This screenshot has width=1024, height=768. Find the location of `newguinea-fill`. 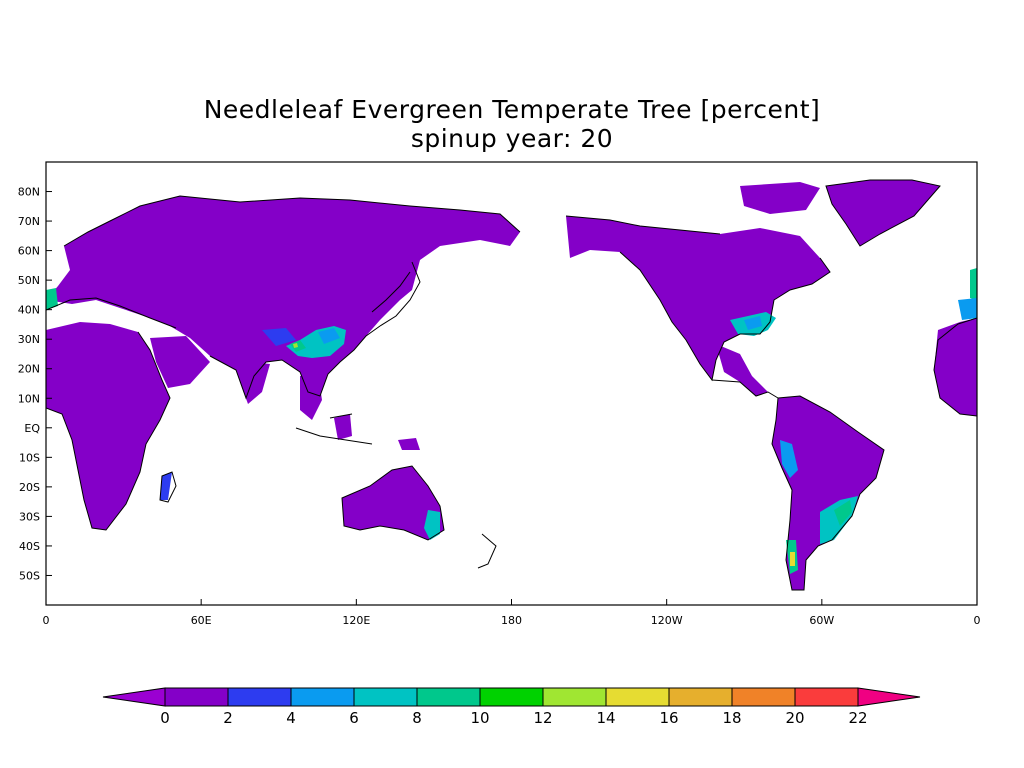

newguinea-fill is located at coordinates (409, 444).